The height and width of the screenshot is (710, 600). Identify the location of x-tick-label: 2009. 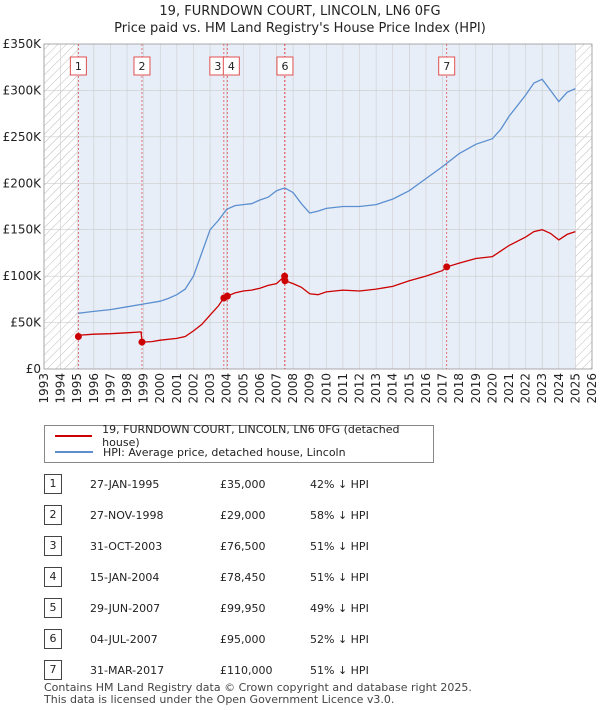
(310, 388).